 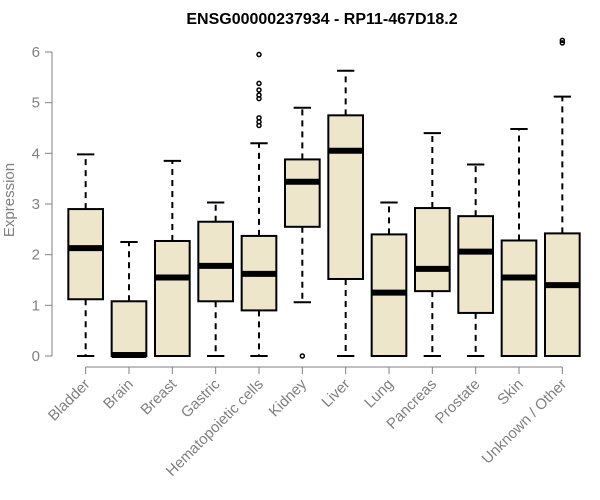 What do you see at coordinates (288, 397) in the screenshot?
I see `x-tick-label: Kidney` at bounding box center [288, 397].